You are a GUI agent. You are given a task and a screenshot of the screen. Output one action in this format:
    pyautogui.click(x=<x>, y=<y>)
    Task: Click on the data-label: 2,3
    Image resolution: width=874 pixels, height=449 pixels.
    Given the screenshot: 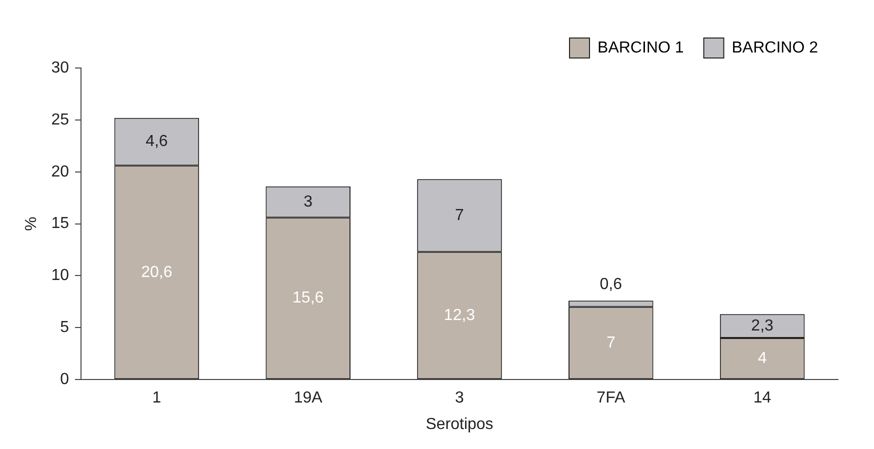 What is the action you would take?
    pyautogui.click(x=762, y=326)
    